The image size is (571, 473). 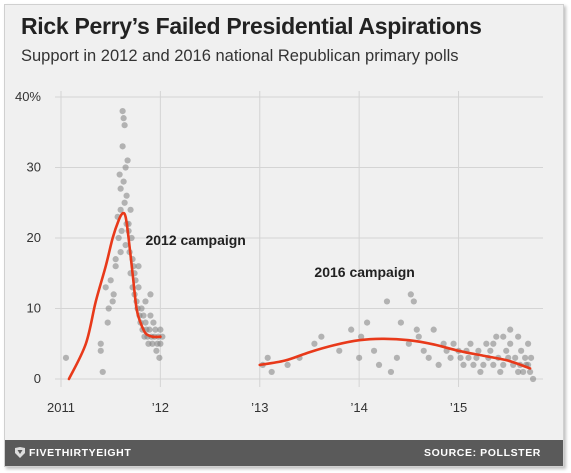 I want to click on trend-line-2012, so click(x=114, y=296).